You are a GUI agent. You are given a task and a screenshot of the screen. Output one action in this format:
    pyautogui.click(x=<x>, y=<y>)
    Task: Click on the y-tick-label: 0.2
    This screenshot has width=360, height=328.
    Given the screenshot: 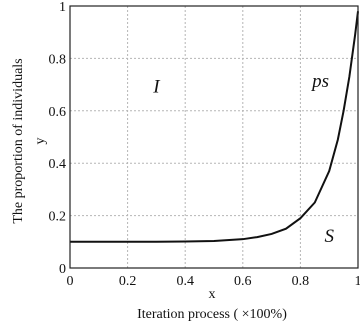 What is the action you would take?
    pyautogui.click(x=58, y=217)
    